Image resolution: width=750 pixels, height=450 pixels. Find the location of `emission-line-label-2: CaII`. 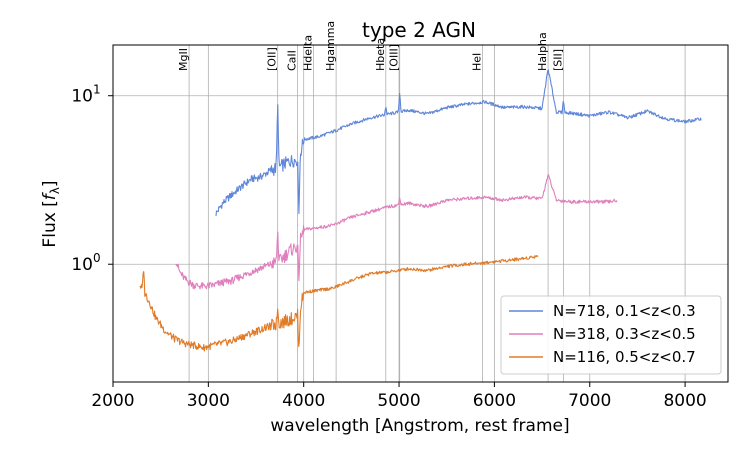

emission-line-label-2: CaII is located at coordinates (291, 60).